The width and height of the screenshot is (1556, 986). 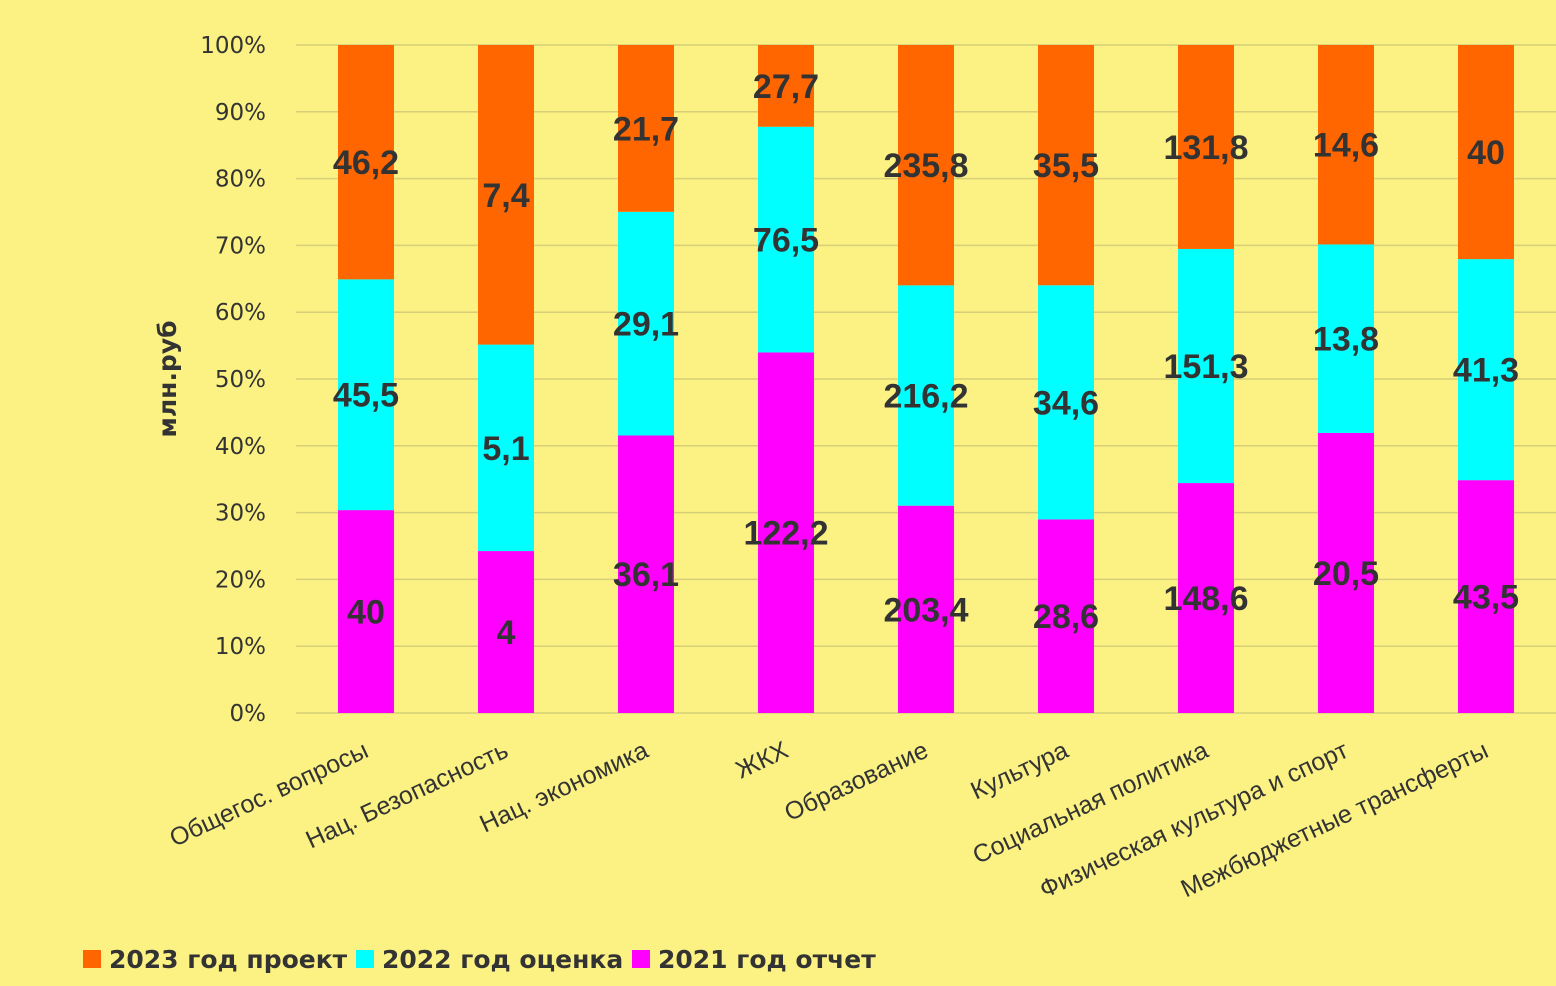 What do you see at coordinates (240, 113) in the screenshot?
I see `y-tick-label: 90%` at bounding box center [240, 113].